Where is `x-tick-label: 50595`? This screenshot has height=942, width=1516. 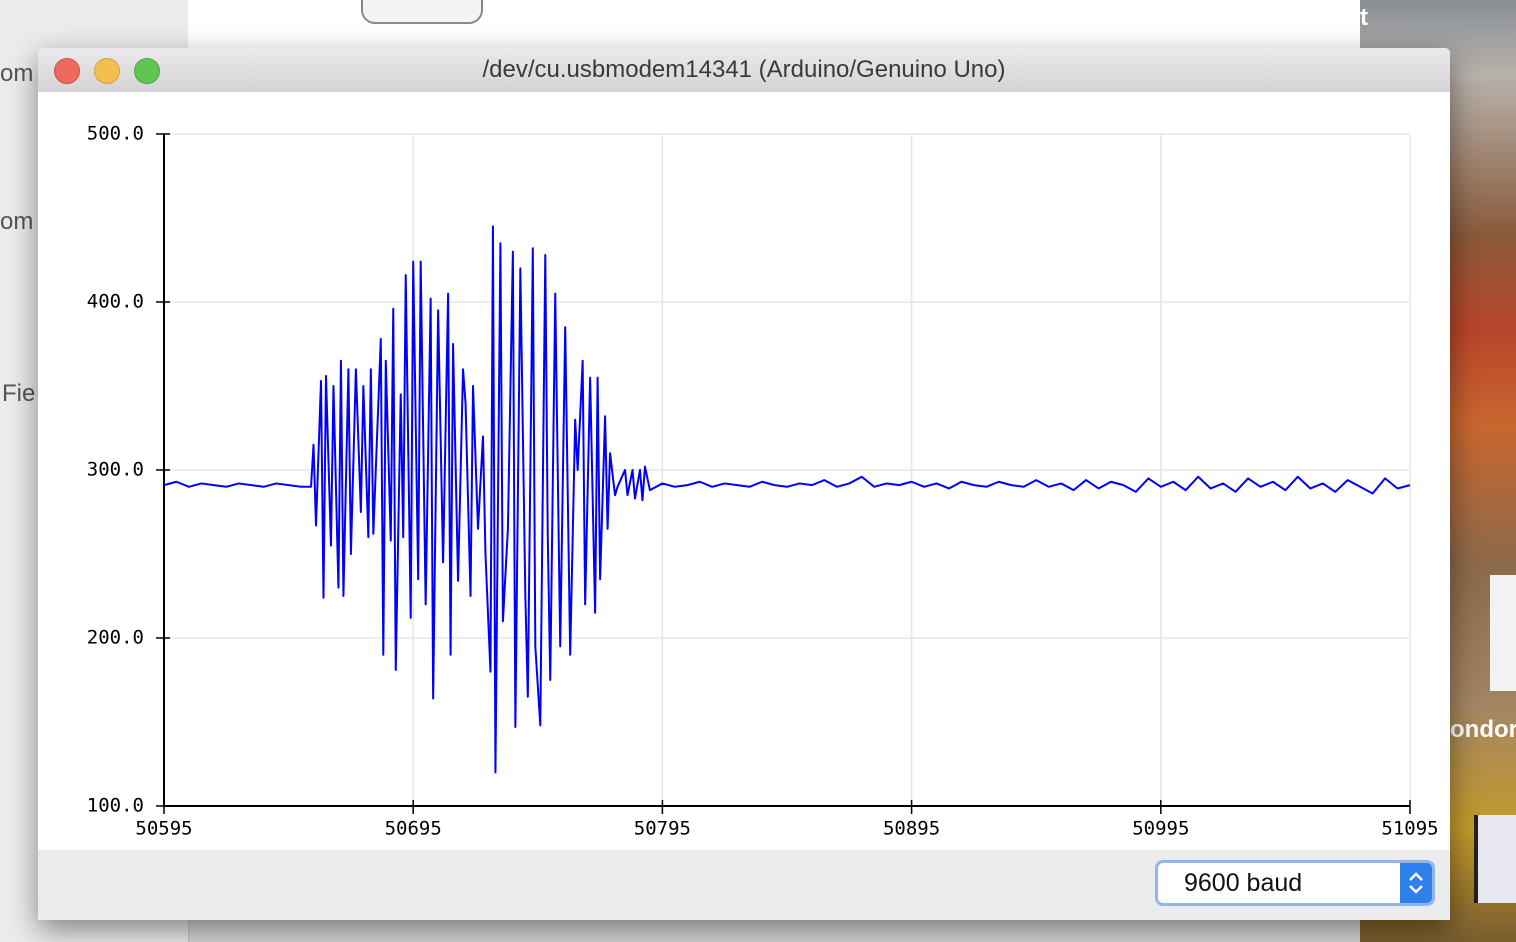
x-tick-label: 50595 is located at coordinates (163, 829).